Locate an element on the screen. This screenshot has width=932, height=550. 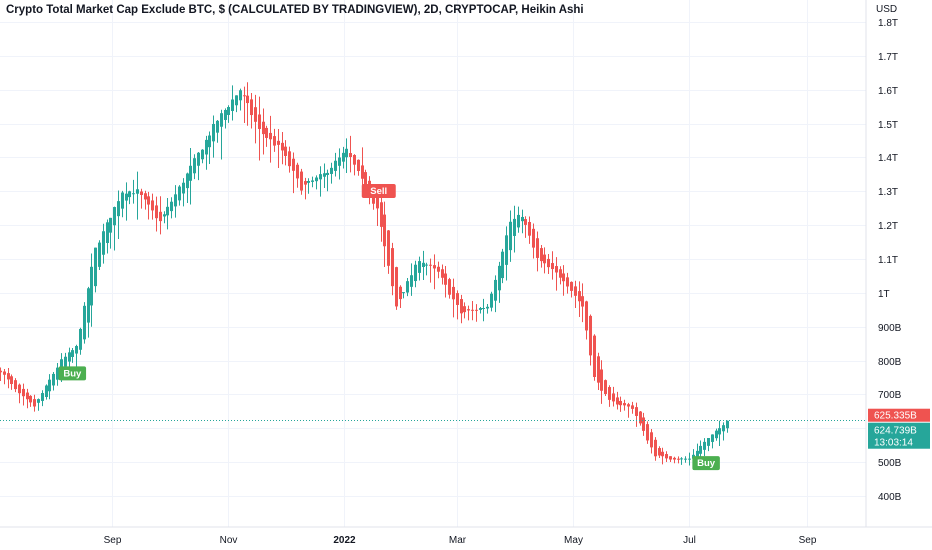
signal-label: Buy is located at coordinates (72, 373).